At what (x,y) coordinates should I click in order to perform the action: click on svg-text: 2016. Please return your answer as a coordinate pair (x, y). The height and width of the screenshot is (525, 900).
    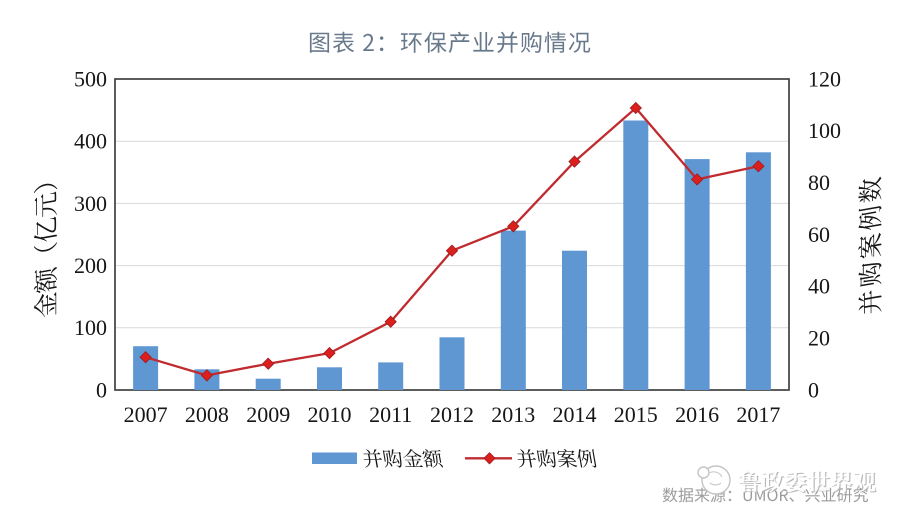
    Looking at the image, I should click on (697, 414).